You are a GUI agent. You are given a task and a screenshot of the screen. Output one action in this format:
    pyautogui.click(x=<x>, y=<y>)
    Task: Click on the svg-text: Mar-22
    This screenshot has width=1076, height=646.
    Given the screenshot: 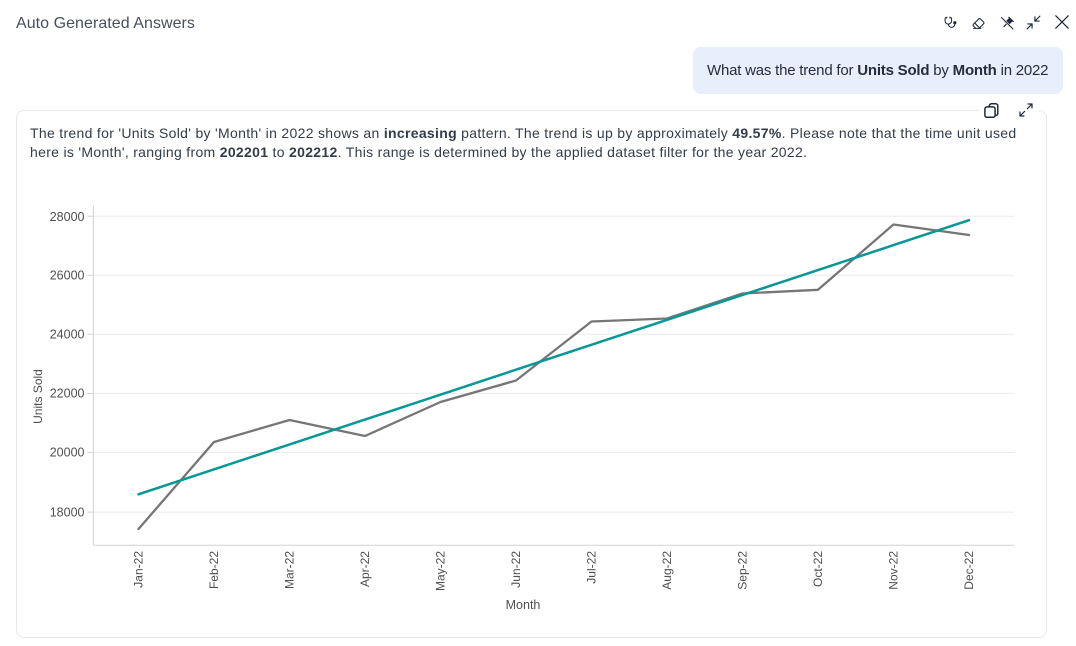 What is the action you would take?
    pyautogui.click(x=290, y=570)
    